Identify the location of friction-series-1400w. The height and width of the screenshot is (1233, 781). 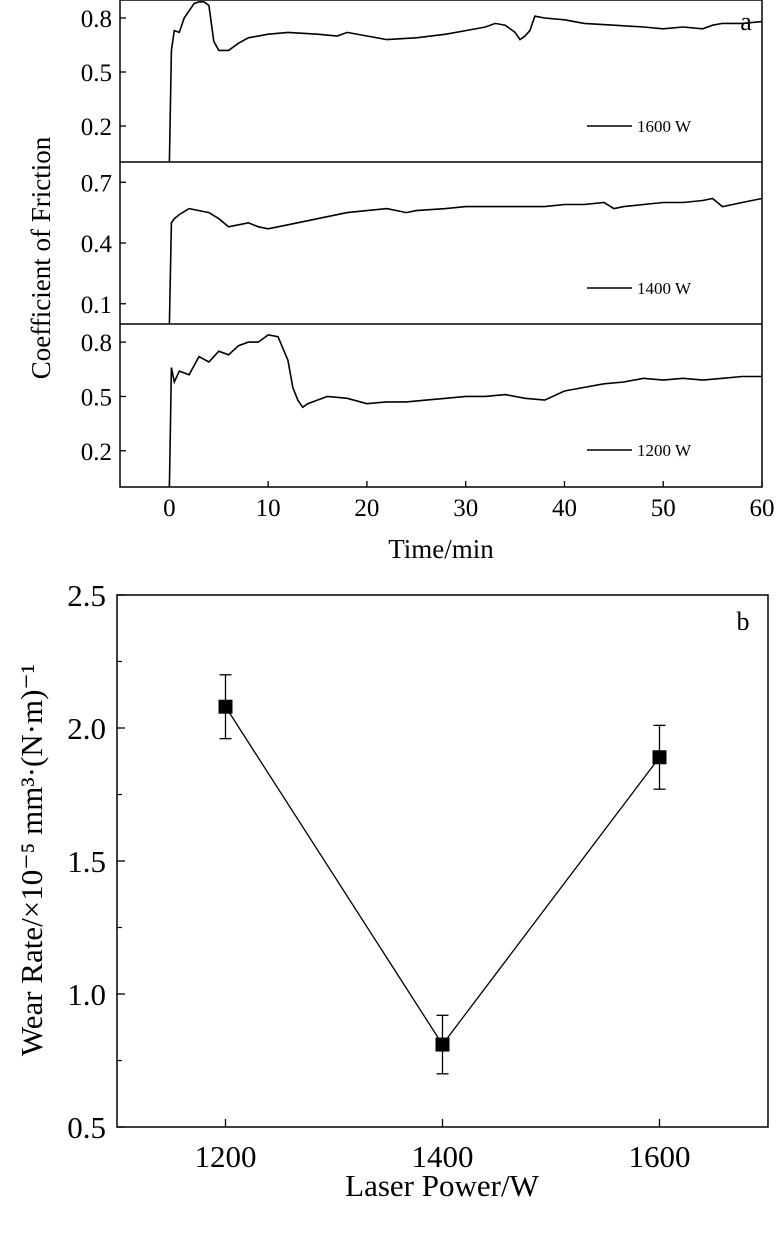
(465, 261).